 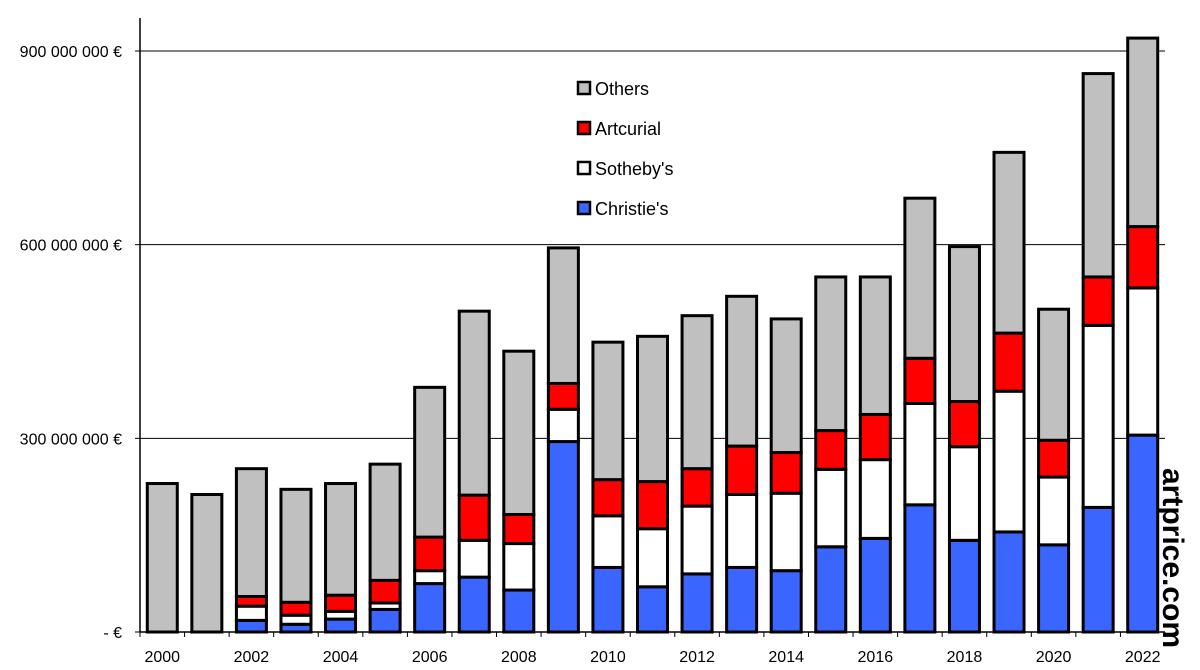 I want to click on x-tick-label: 2008, so click(x=519, y=657).